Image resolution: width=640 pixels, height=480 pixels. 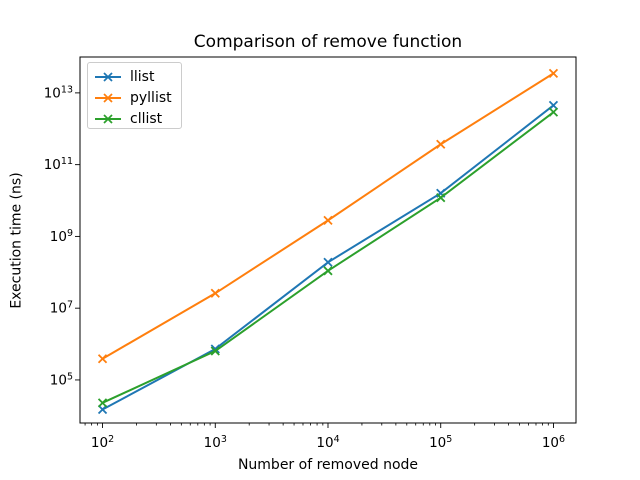 What do you see at coordinates (327, 442) in the screenshot?
I see `tick-label: 104` at bounding box center [327, 442].